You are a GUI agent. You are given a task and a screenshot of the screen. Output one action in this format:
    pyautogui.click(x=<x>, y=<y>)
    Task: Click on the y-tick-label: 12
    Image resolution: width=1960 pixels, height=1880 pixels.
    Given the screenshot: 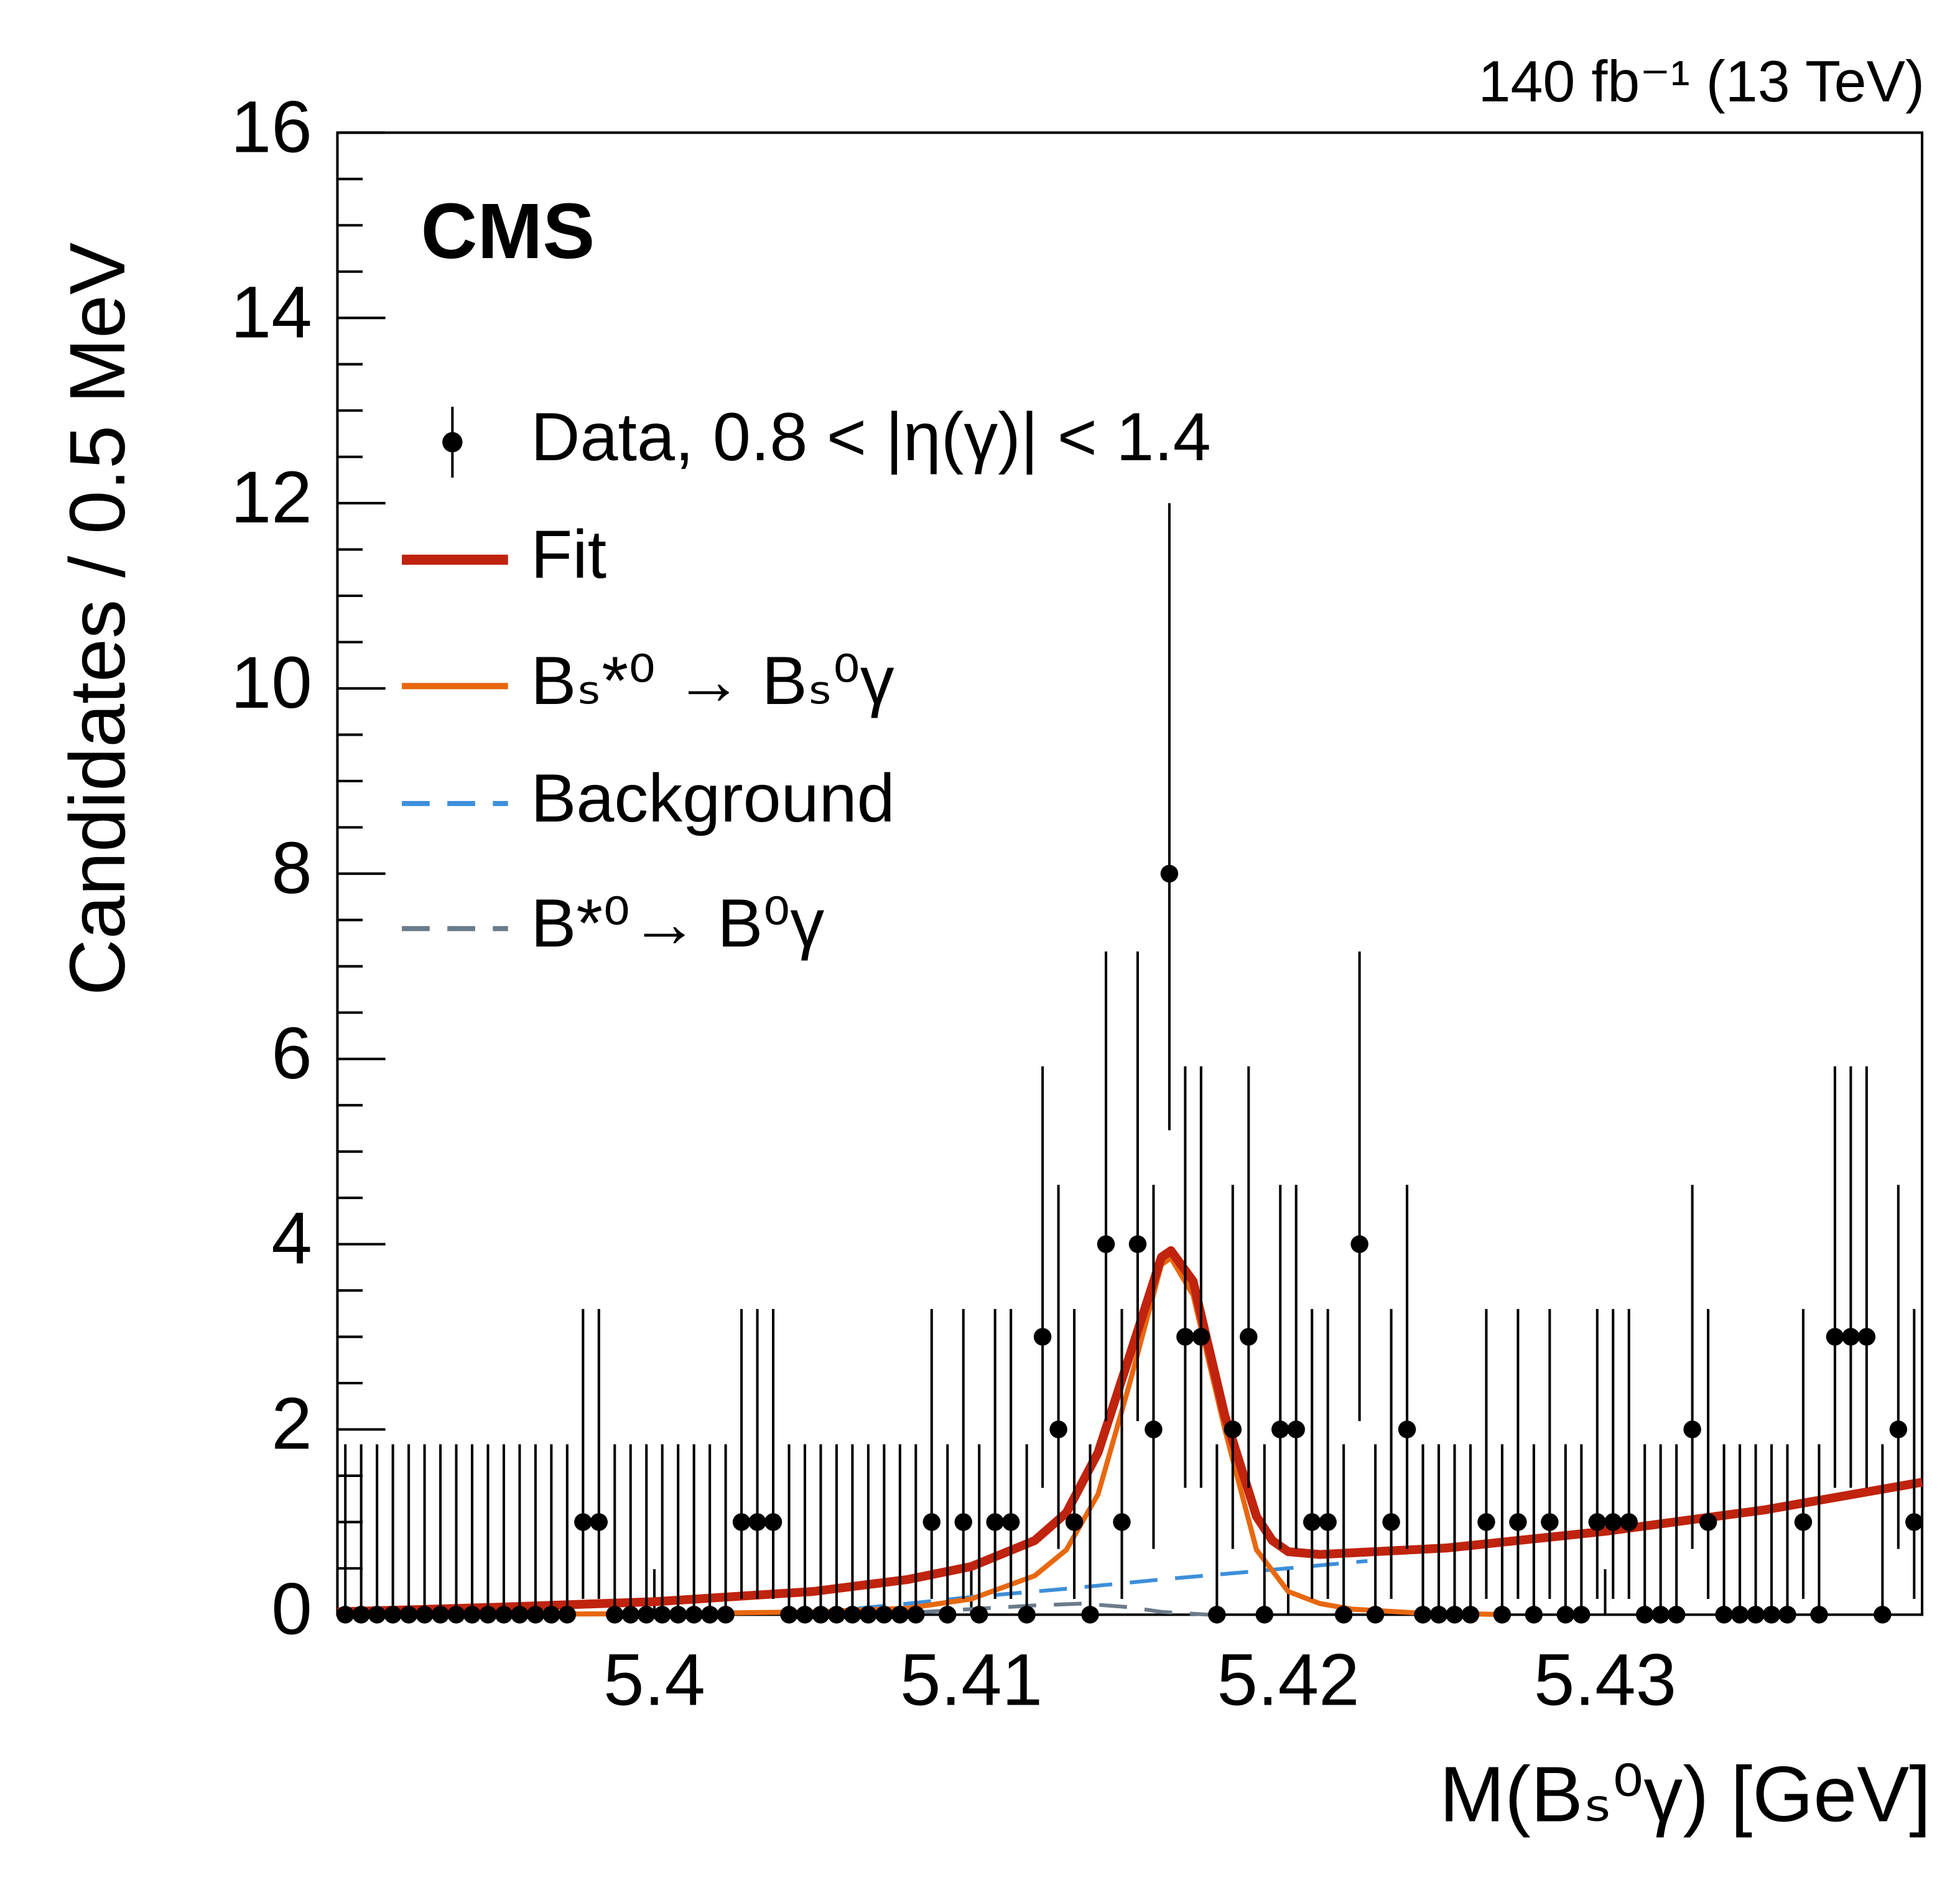 What is the action you would take?
    pyautogui.click(x=271, y=497)
    